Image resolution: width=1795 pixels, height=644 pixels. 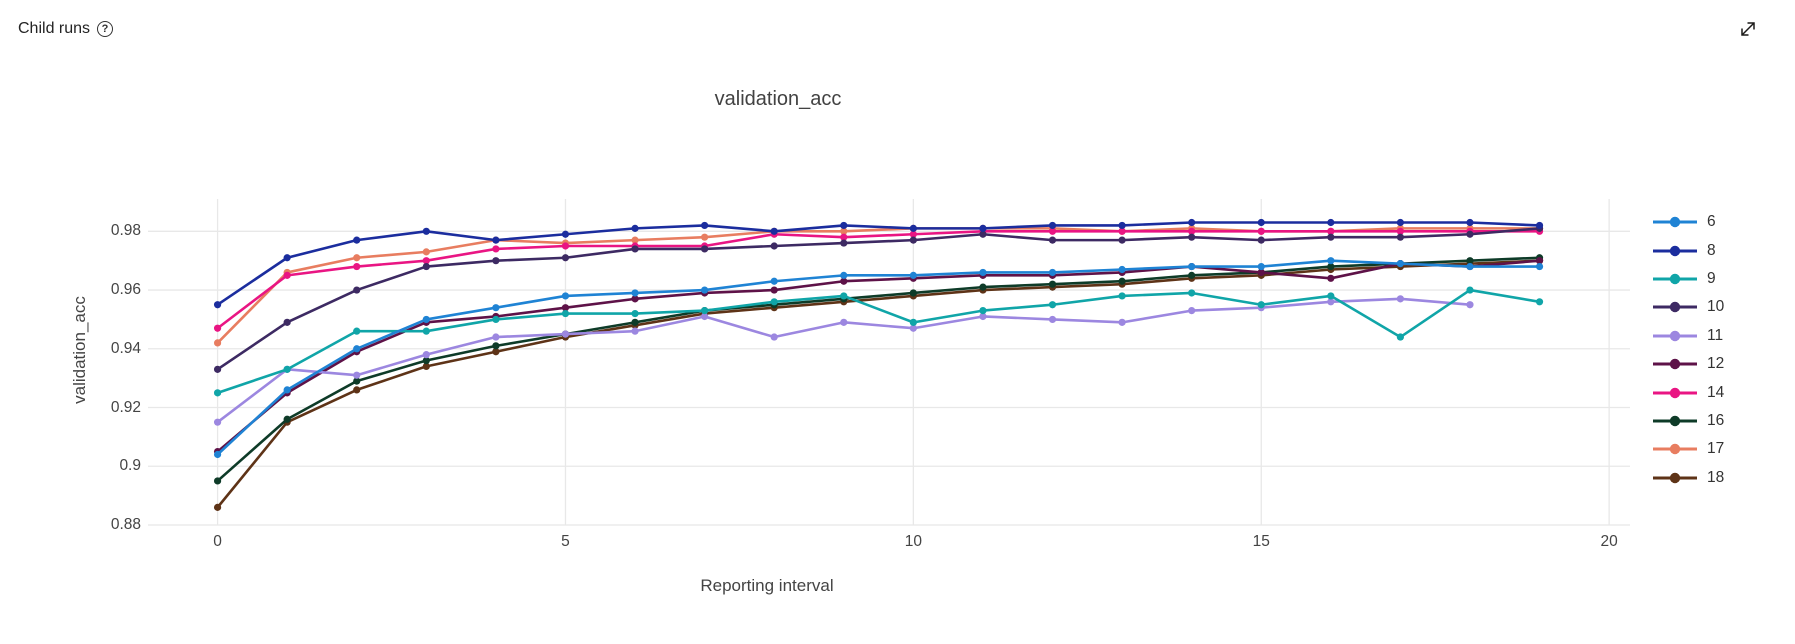 I want to click on help-icon: ?, so click(x=105, y=29).